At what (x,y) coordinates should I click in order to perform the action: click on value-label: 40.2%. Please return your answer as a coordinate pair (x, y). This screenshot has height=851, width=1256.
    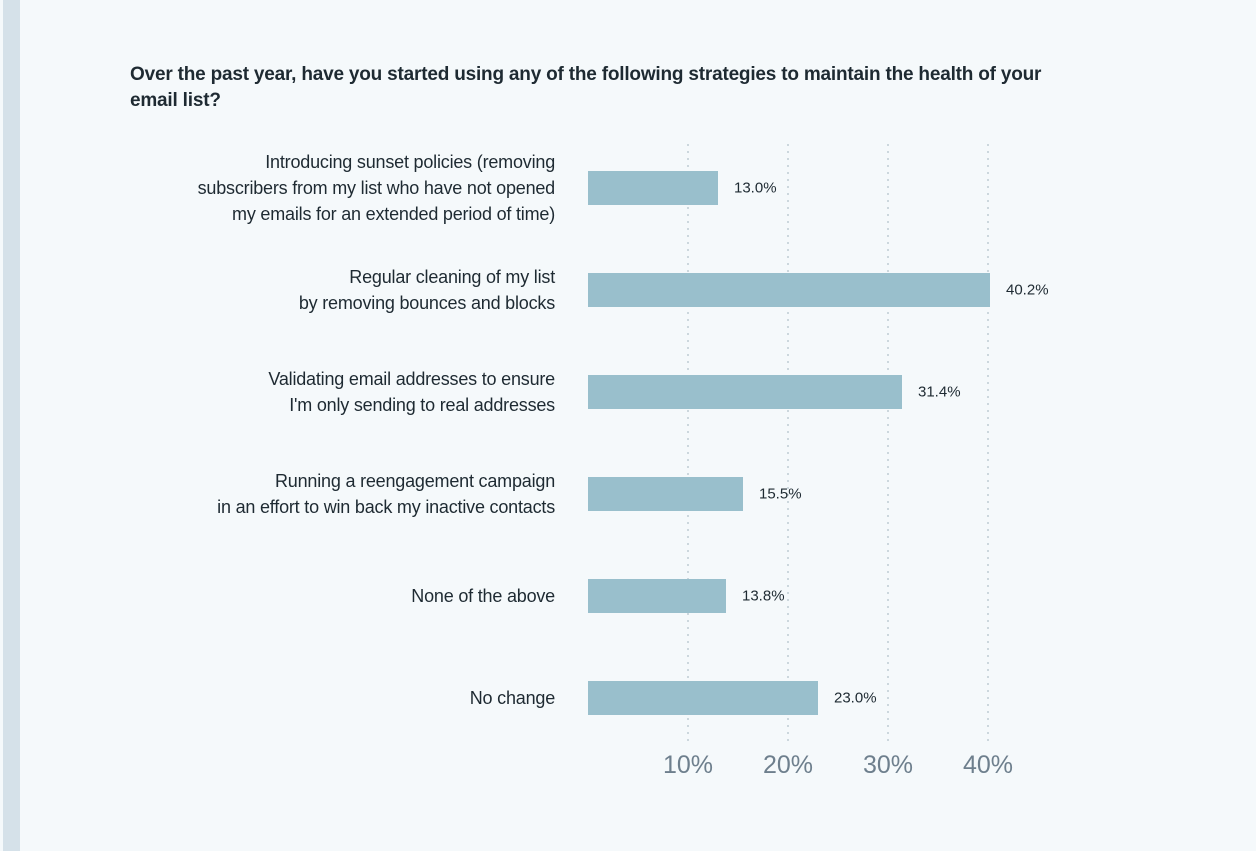
    Looking at the image, I should click on (1027, 290).